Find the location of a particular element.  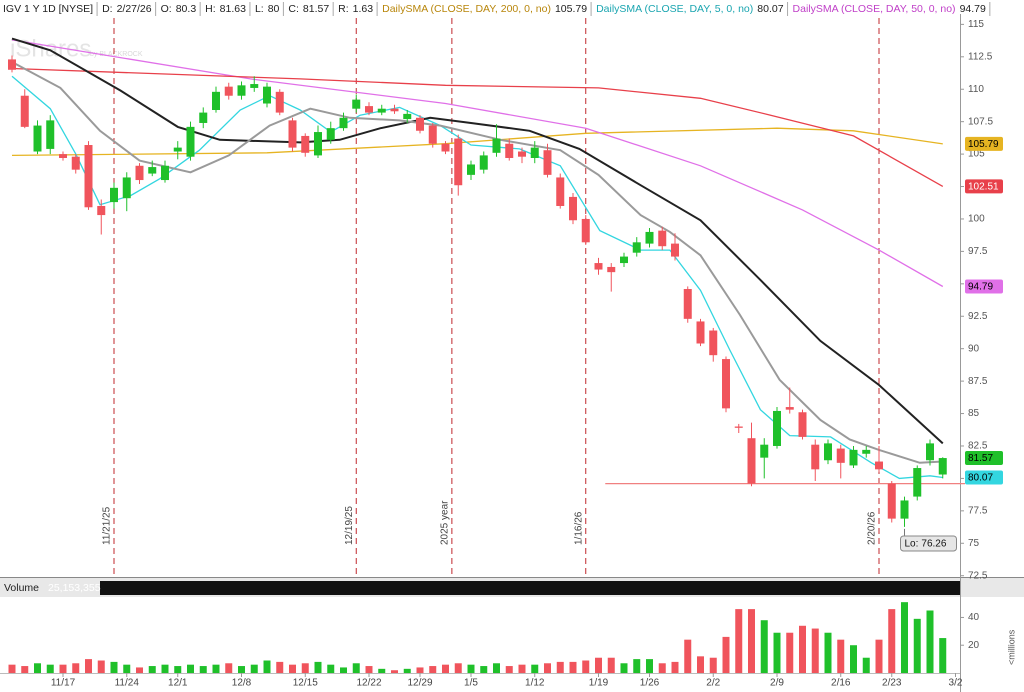

open-value: 80.3 is located at coordinates (186, 9).